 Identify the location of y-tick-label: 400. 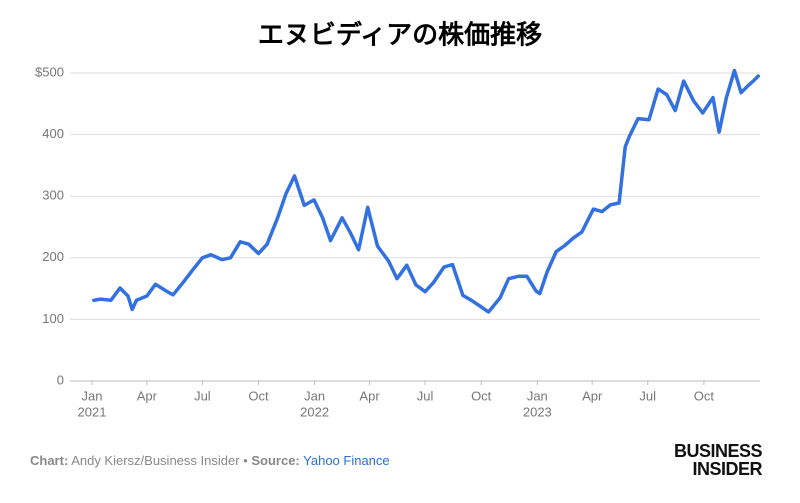
(53, 133).